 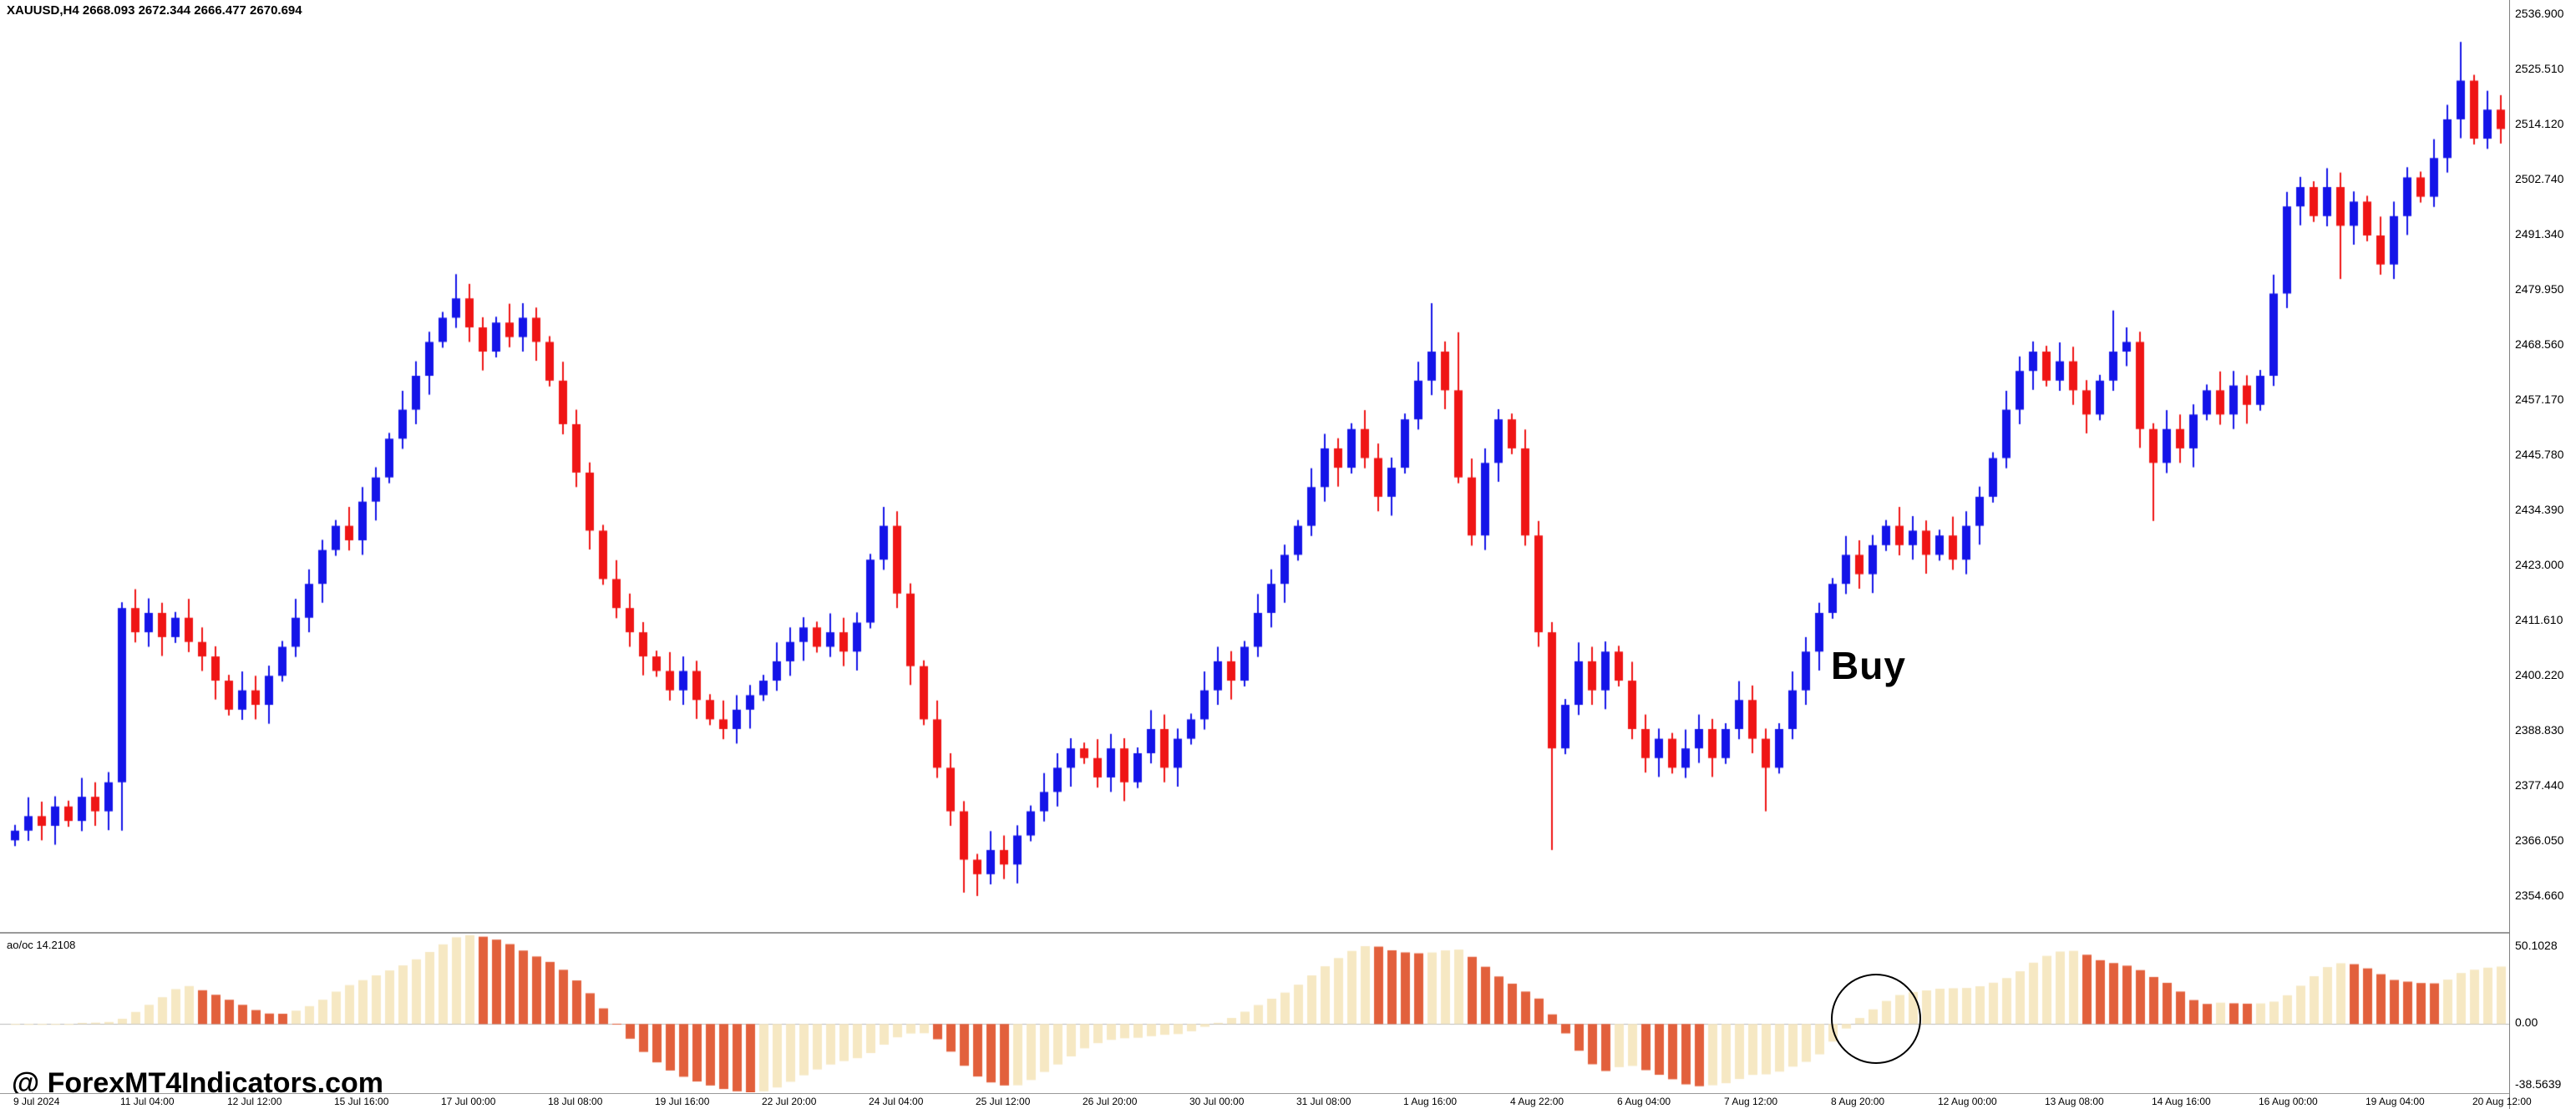 What do you see at coordinates (2539, 509) in the screenshot?
I see `price-axis-label: 2434.390` at bounding box center [2539, 509].